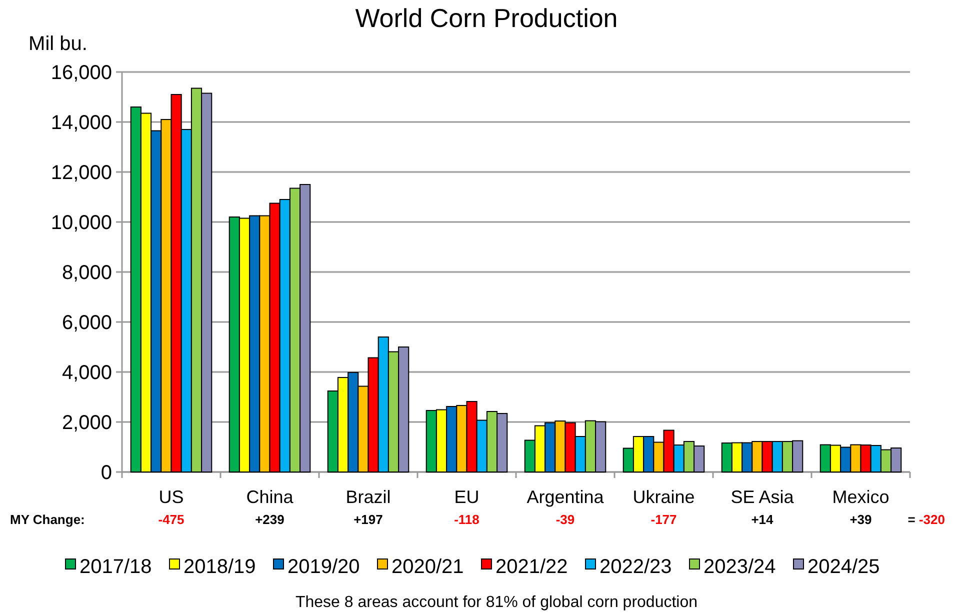 Image resolution: width=953 pixels, height=614 pixels. Describe the element at coordinates (926, 519) in the screenshot. I see `text: = -320` at that location.